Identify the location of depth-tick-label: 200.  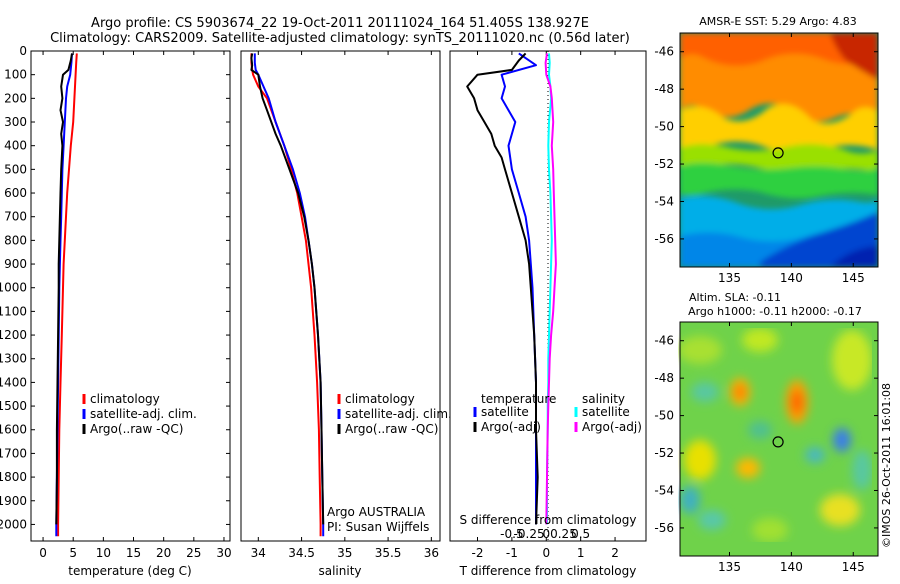
(15, 98).